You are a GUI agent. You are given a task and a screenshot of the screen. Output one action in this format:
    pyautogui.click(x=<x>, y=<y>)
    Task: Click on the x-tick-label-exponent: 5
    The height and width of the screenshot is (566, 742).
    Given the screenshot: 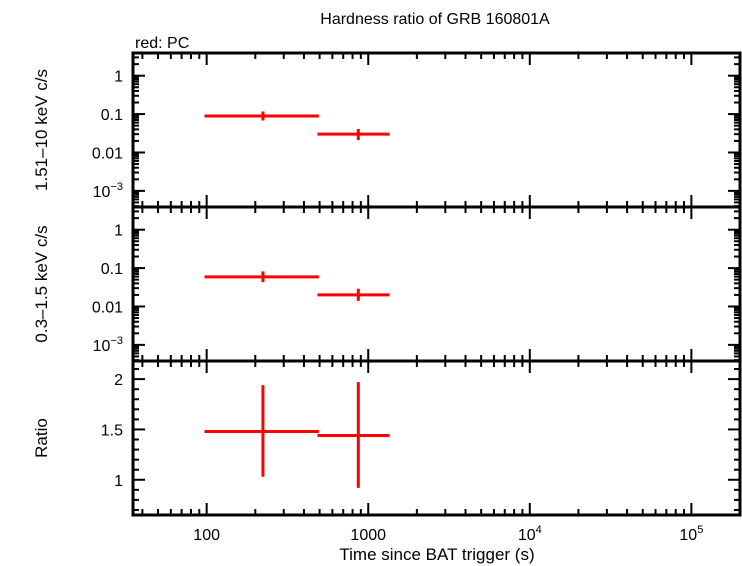 What is the action you would take?
    pyautogui.click(x=700, y=530)
    